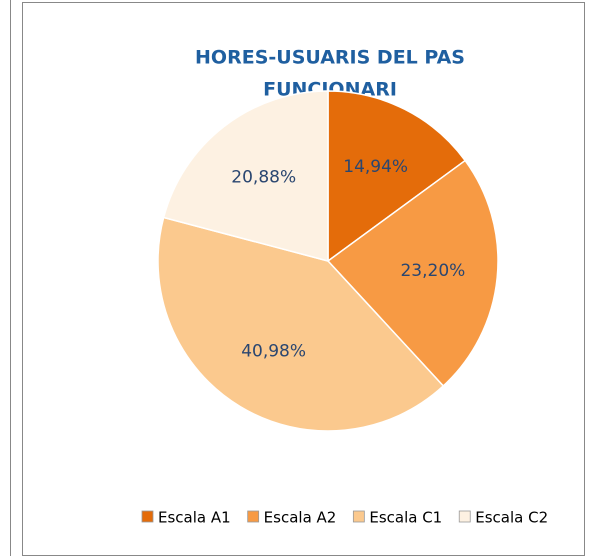 This screenshot has height=559, width=589. What do you see at coordinates (375, 167) in the screenshot?
I see `data-label: 14,94%` at bounding box center [375, 167].